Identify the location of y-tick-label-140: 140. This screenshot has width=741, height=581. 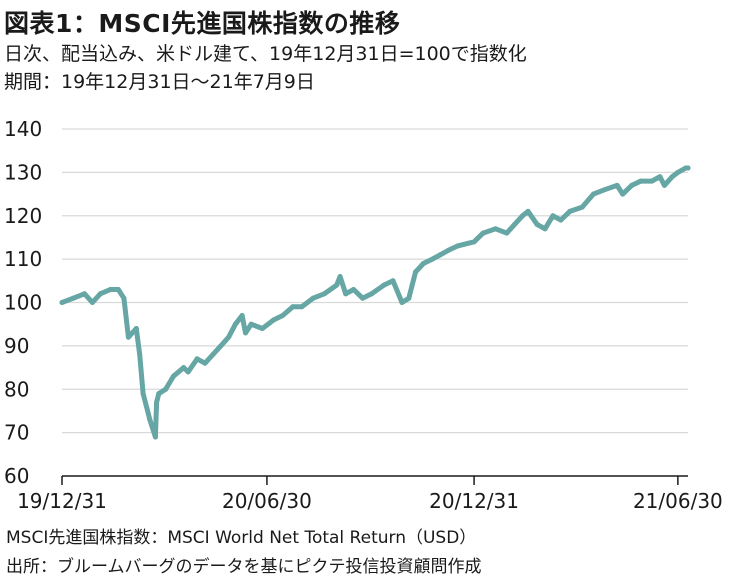
(23, 129).